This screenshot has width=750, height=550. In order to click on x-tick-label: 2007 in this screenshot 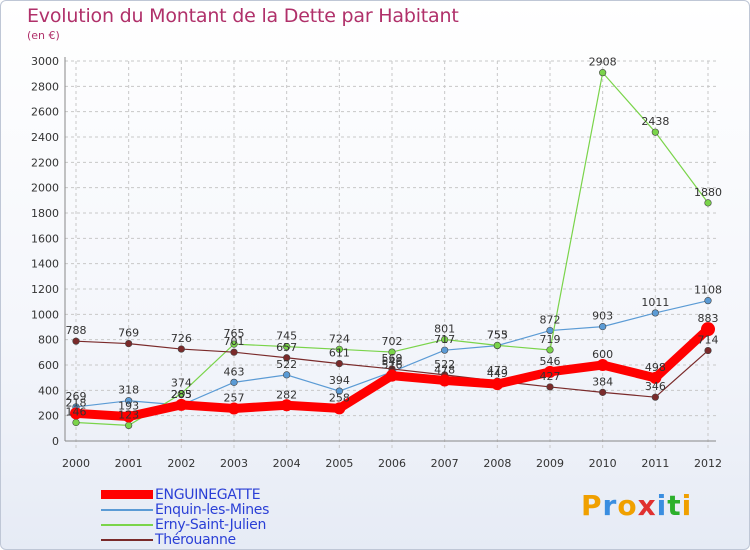, I will do `click(445, 463)`.